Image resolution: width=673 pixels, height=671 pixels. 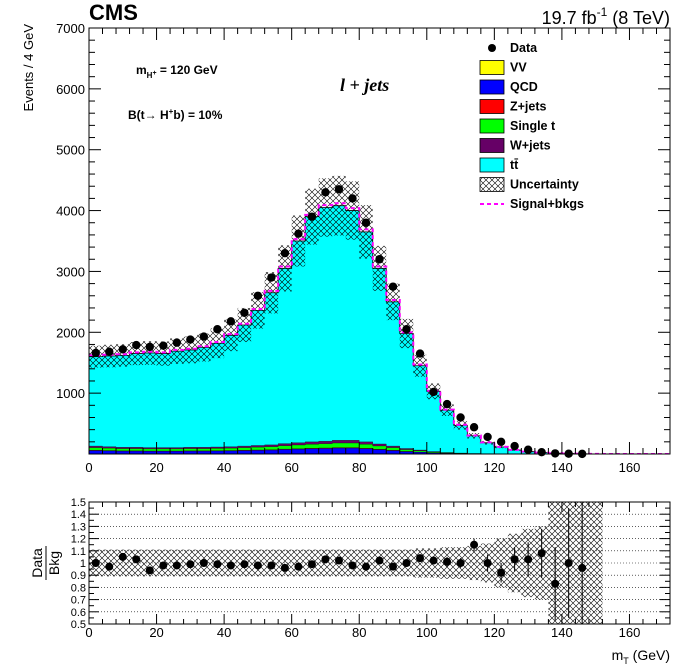 What do you see at coordinates (514, 165) in the screenshot?
I see `legend-label: tt̄` at bounding box center [514, 165].